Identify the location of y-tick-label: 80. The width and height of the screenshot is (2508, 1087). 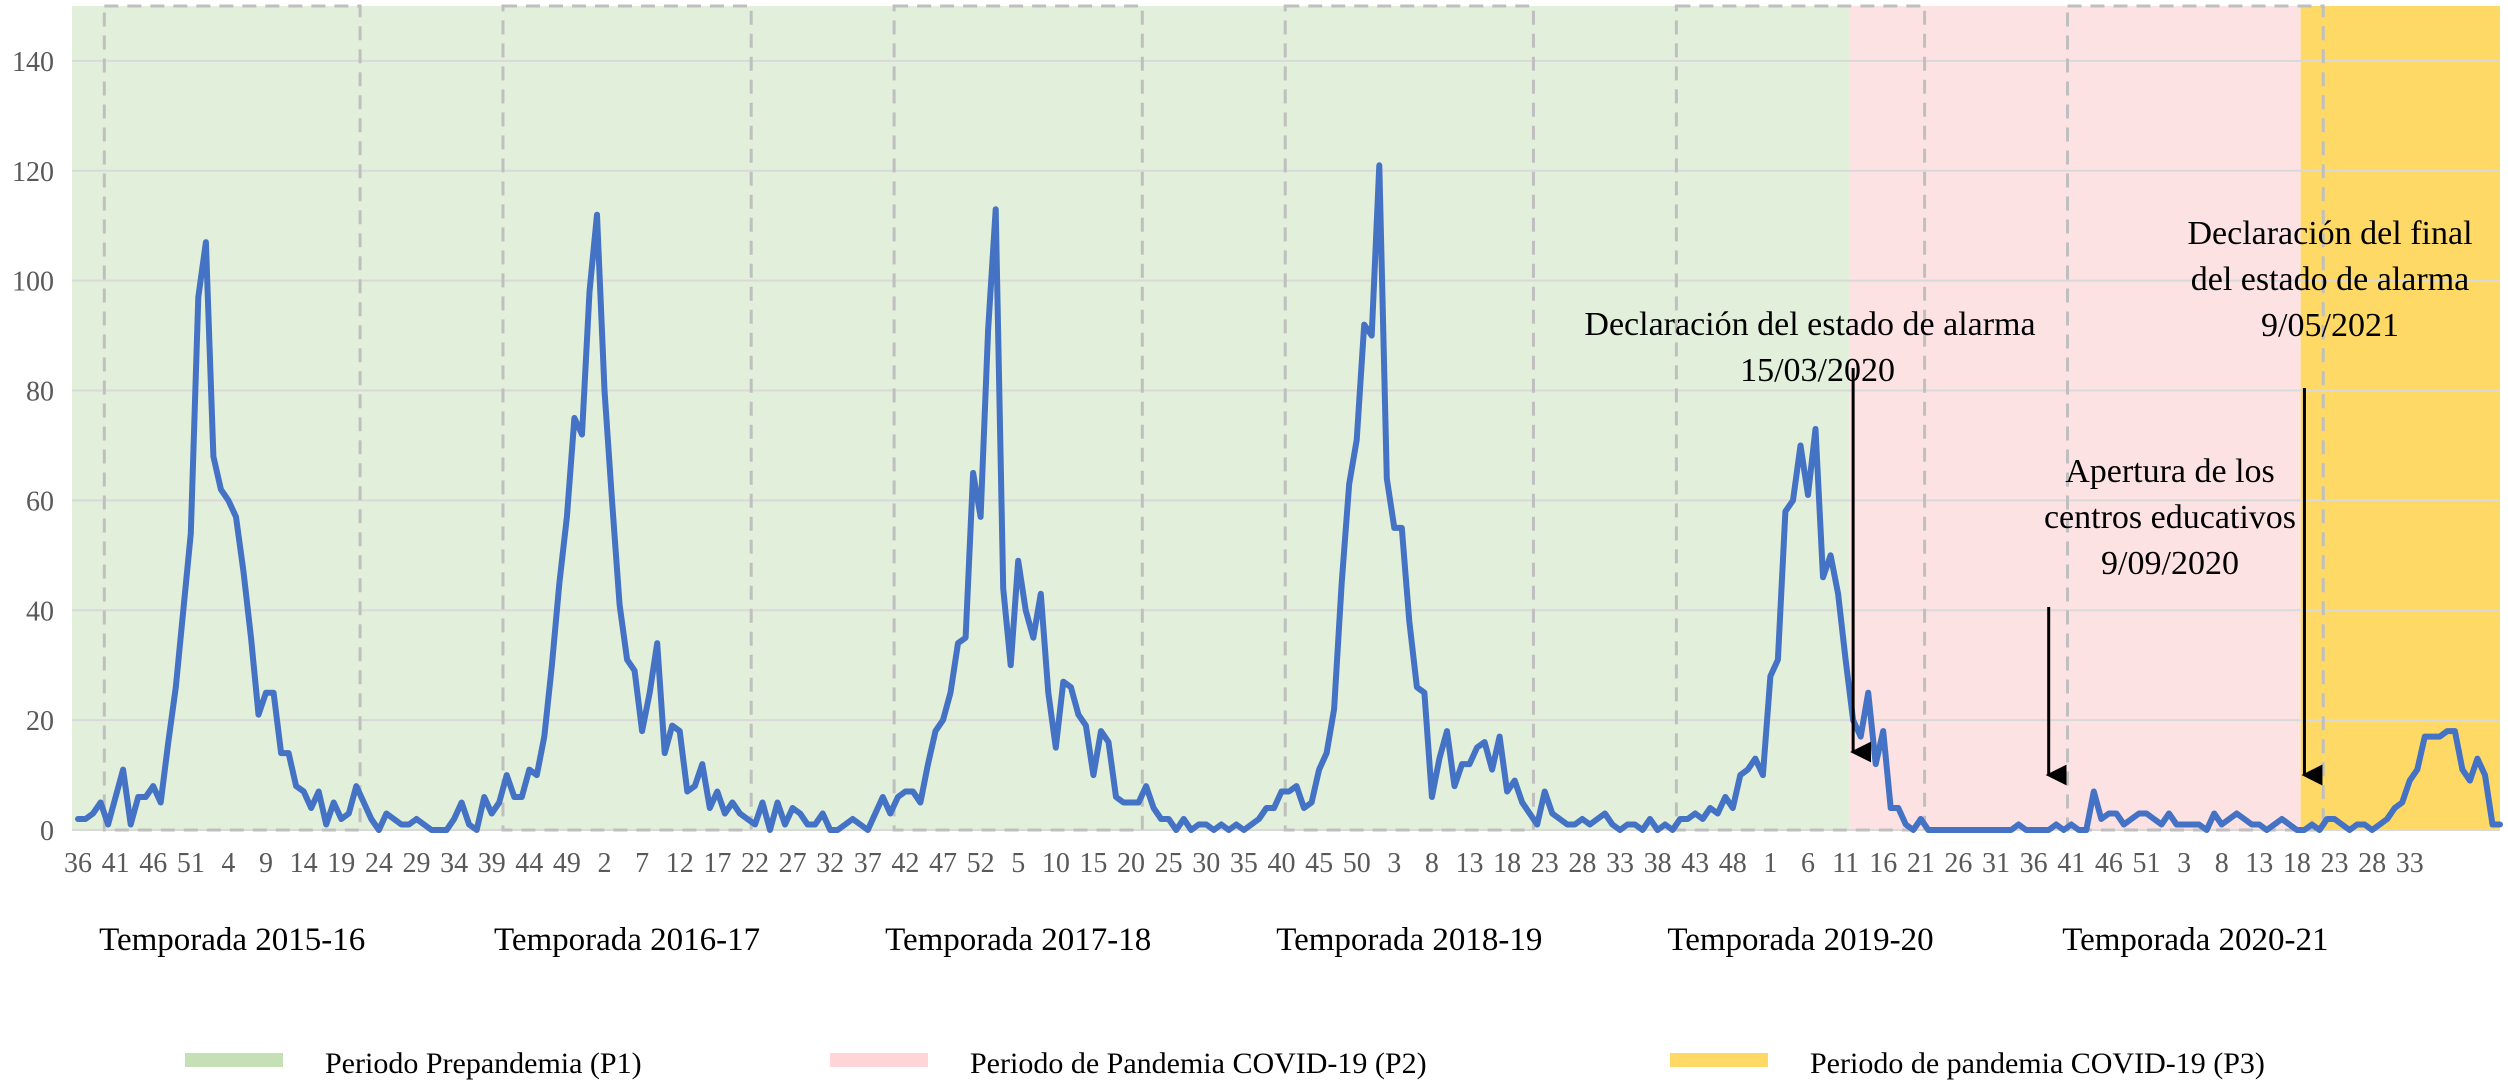
(40, 392).